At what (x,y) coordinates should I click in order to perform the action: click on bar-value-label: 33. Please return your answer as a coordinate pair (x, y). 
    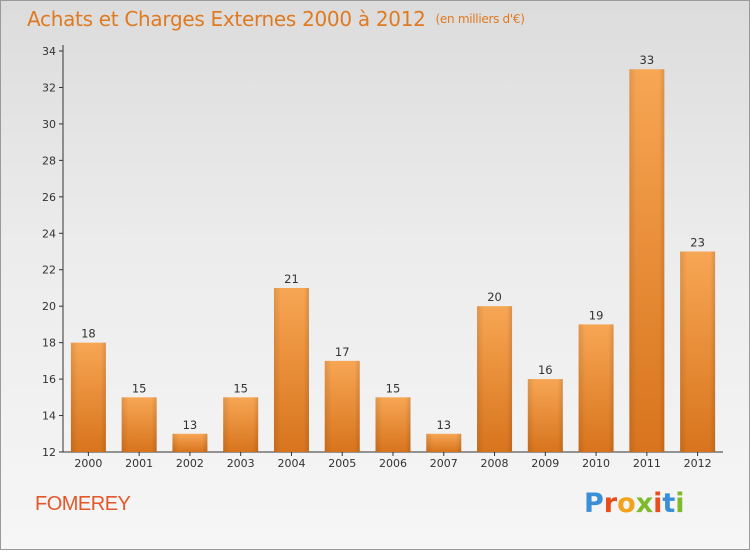
    Looking at the image, I should click on (647, 60).